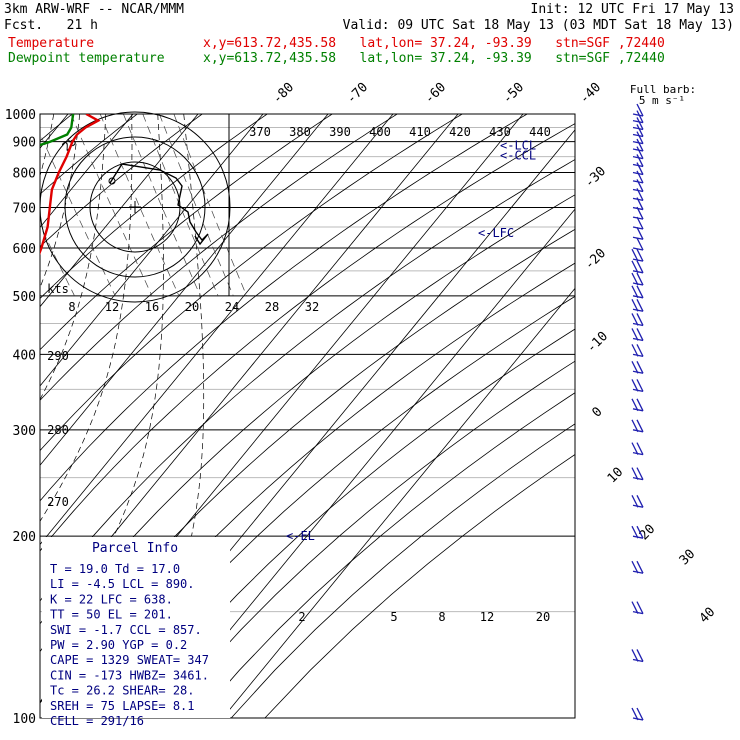 The width and height of the screenshot is (740, 740). What do you see at coordinates (357, 93) in the screenshot?
I see `isotherm-label: -70` at bounding box center [357, 93].